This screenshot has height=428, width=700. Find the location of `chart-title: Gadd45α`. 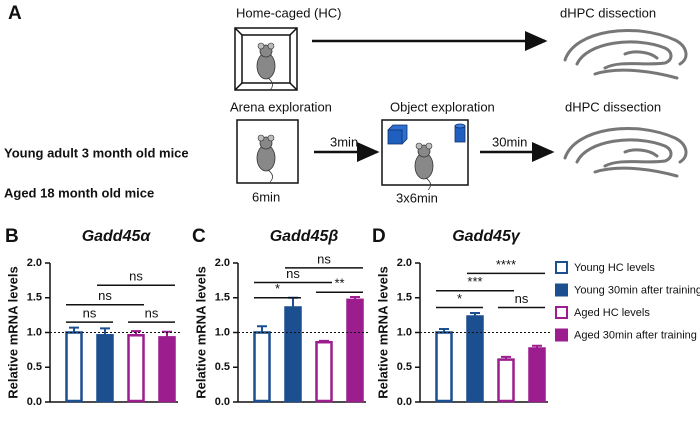

chart-title: Gadd45α is located at coordinates (117, 236).